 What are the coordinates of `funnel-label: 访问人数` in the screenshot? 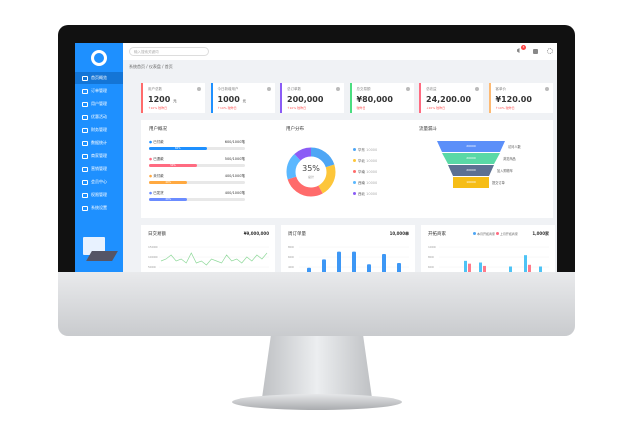 It's located at (514, 147).